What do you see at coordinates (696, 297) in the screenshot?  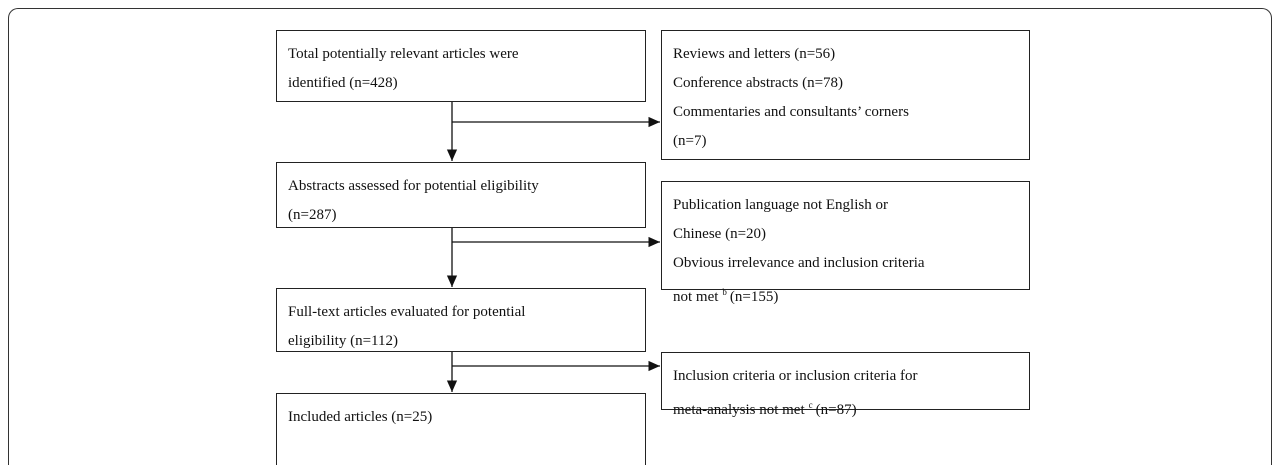 I see `line-part: not met` at bounding box center [696, 297].